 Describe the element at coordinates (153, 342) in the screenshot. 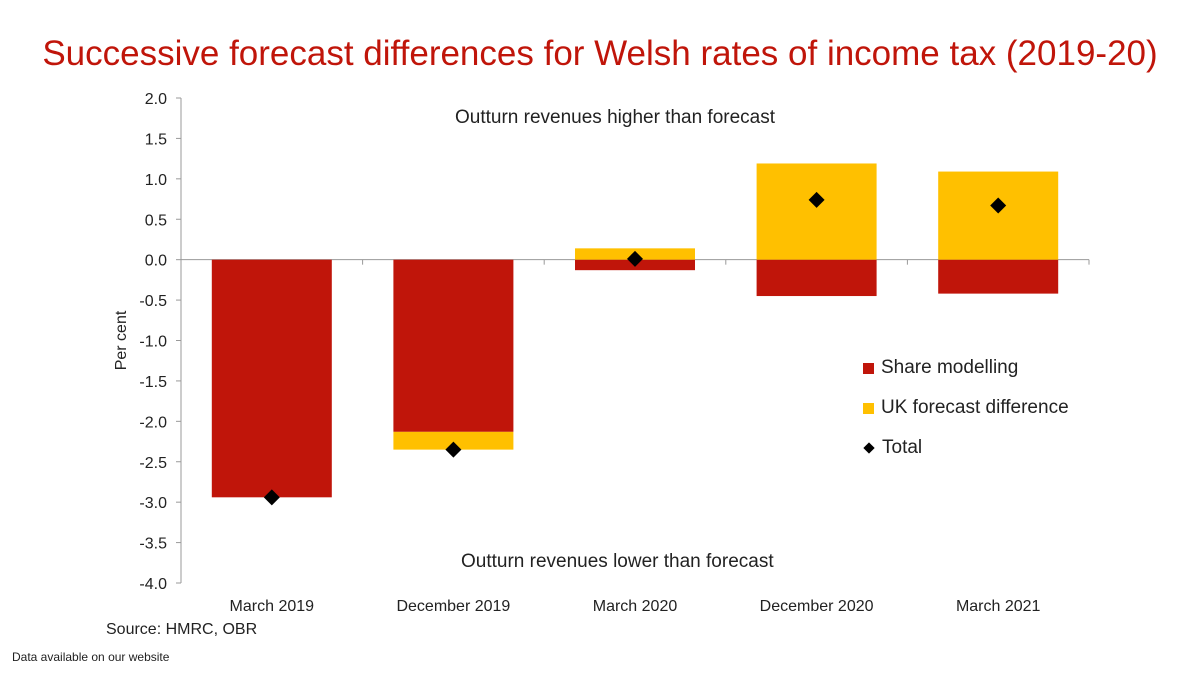

I see `y-tick-label: -1.0` at that location.